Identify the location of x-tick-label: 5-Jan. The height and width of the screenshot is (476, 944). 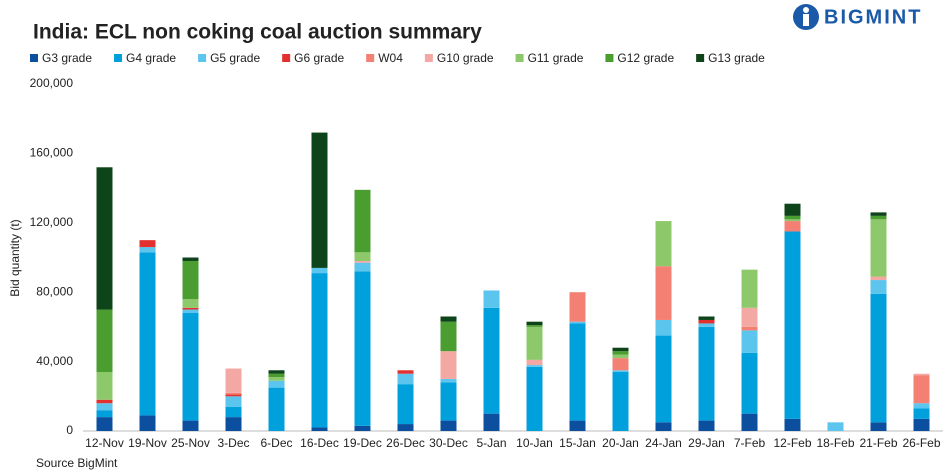
(491, 443).